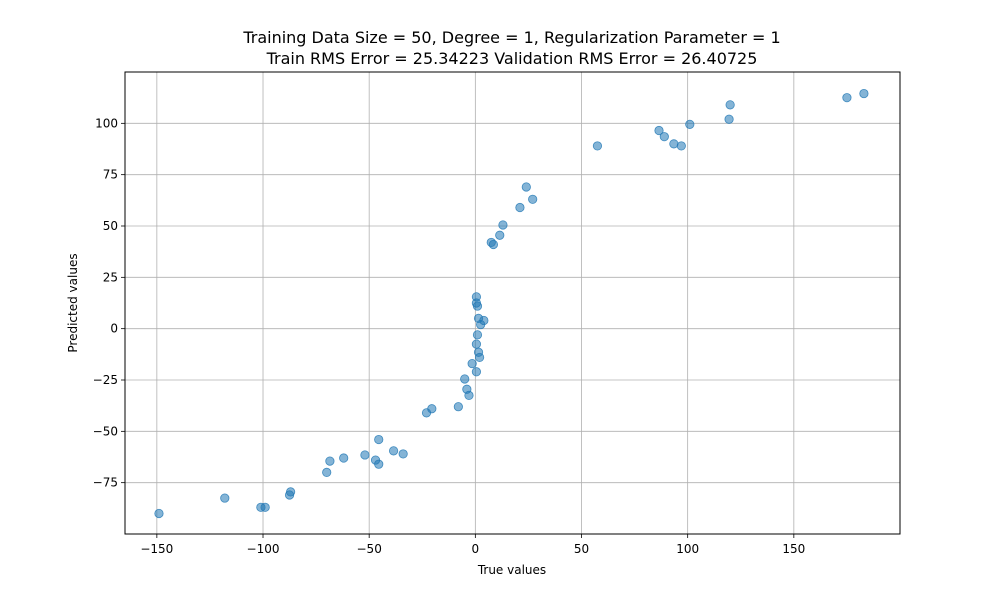 Image resolution: width=1000 pixels, height=600 pixels. I want to click on x-tick-label: 50, so click(581, 549).